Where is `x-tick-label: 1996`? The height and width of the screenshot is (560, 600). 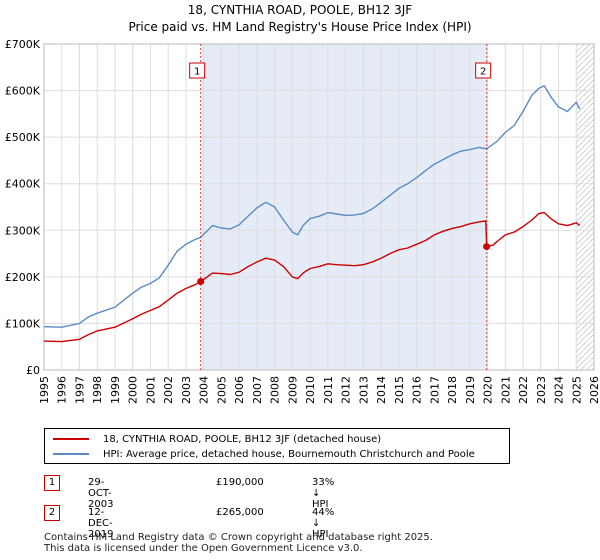
x-tick-label: 1996 is located at coordinates (62, 390).